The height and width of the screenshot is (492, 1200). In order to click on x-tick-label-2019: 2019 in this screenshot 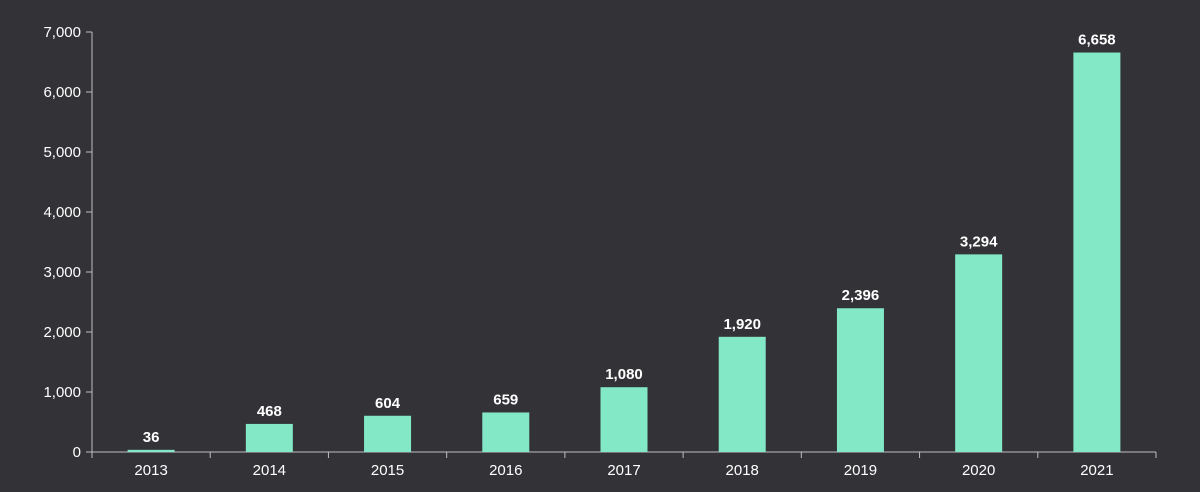, I will do `click(860, 470)`.